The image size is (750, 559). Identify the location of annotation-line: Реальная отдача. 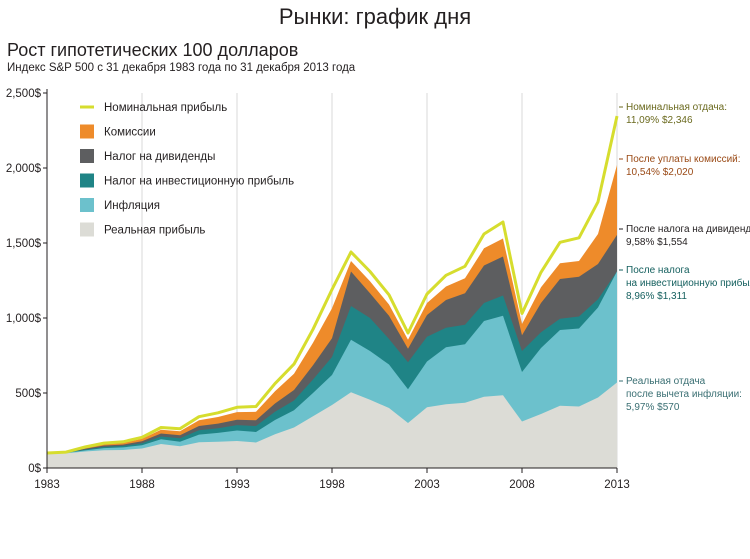
(666, 381).